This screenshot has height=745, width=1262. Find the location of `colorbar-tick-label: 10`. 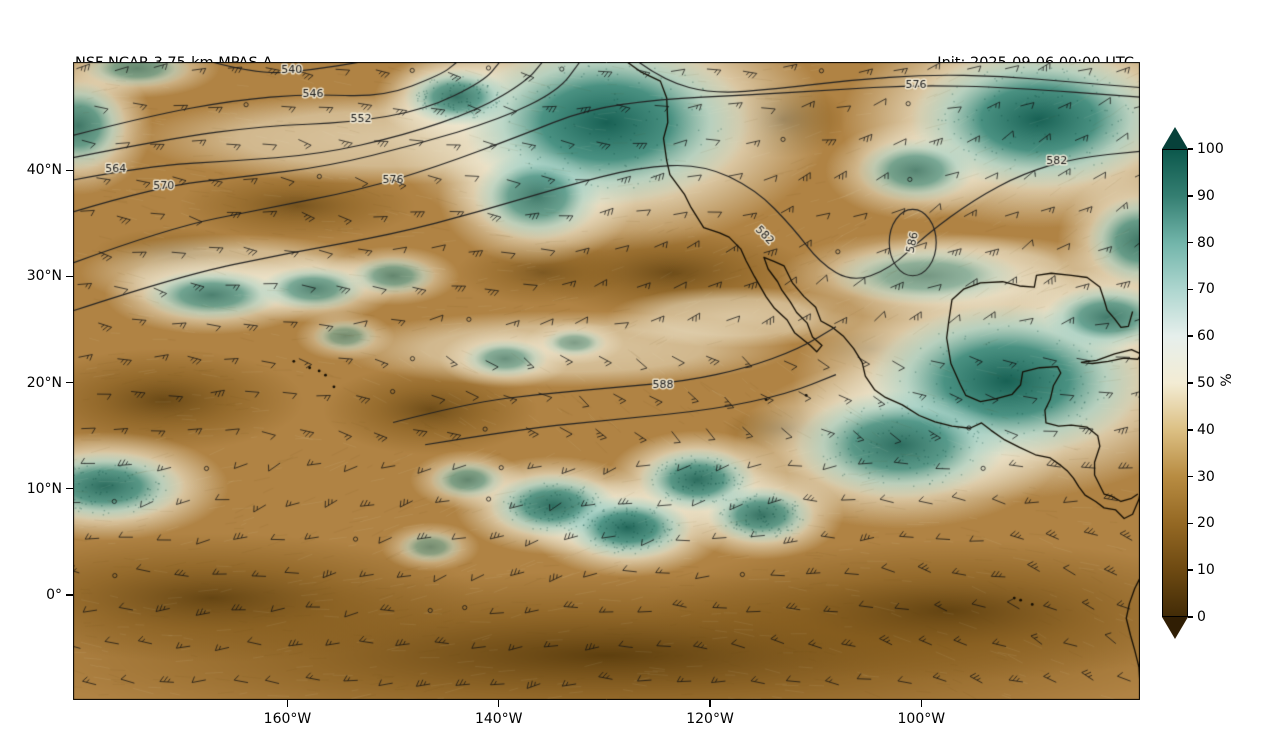

colorbar-tick-label: 10 is located at coordinates (1206, 570).